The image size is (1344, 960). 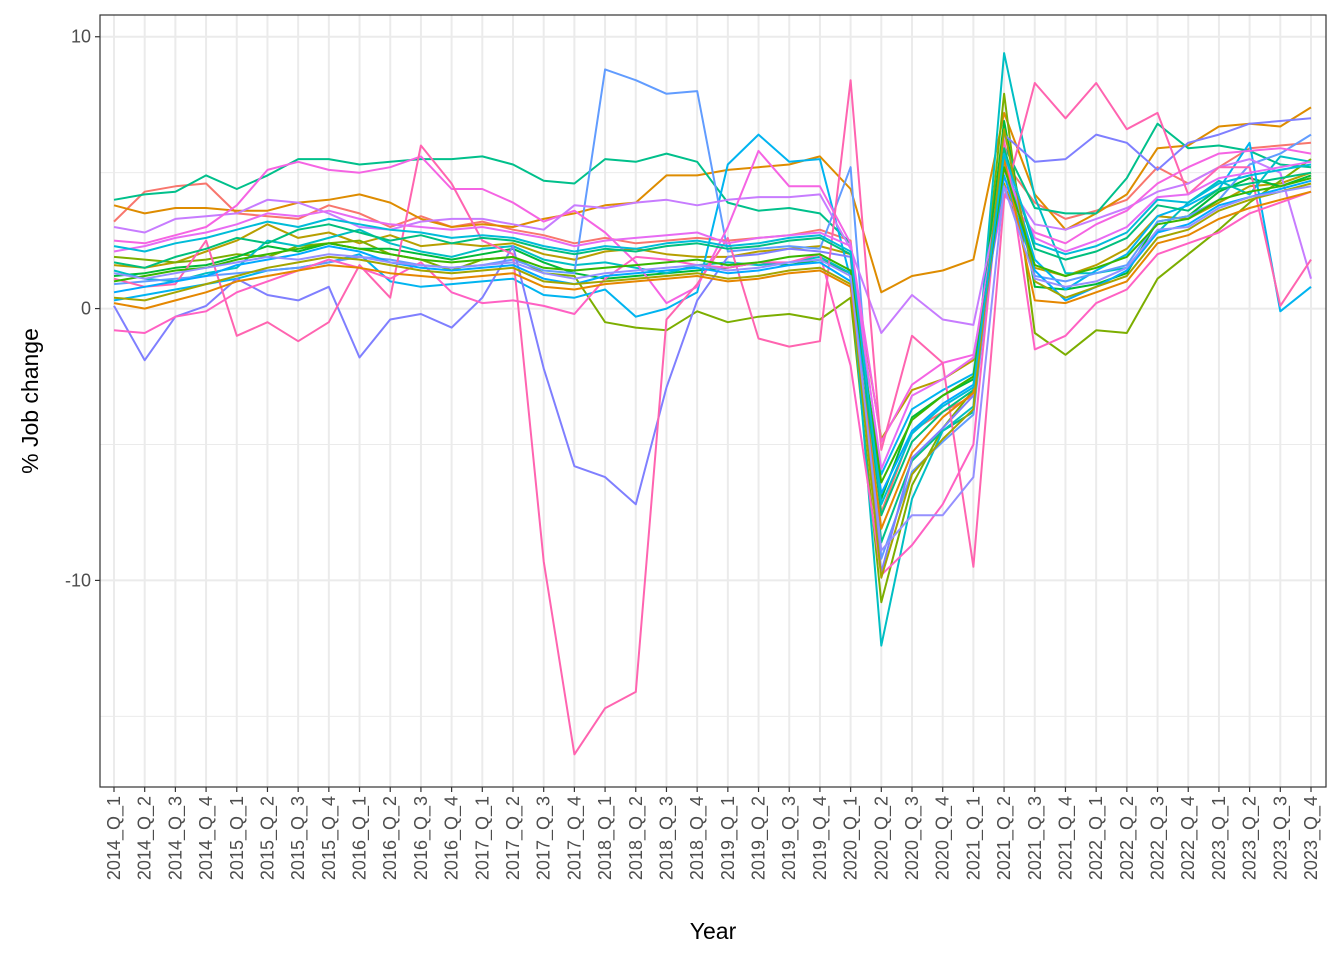 I want to click on x-tick-label: 2019_Q_3, so click(x=789, y=838).